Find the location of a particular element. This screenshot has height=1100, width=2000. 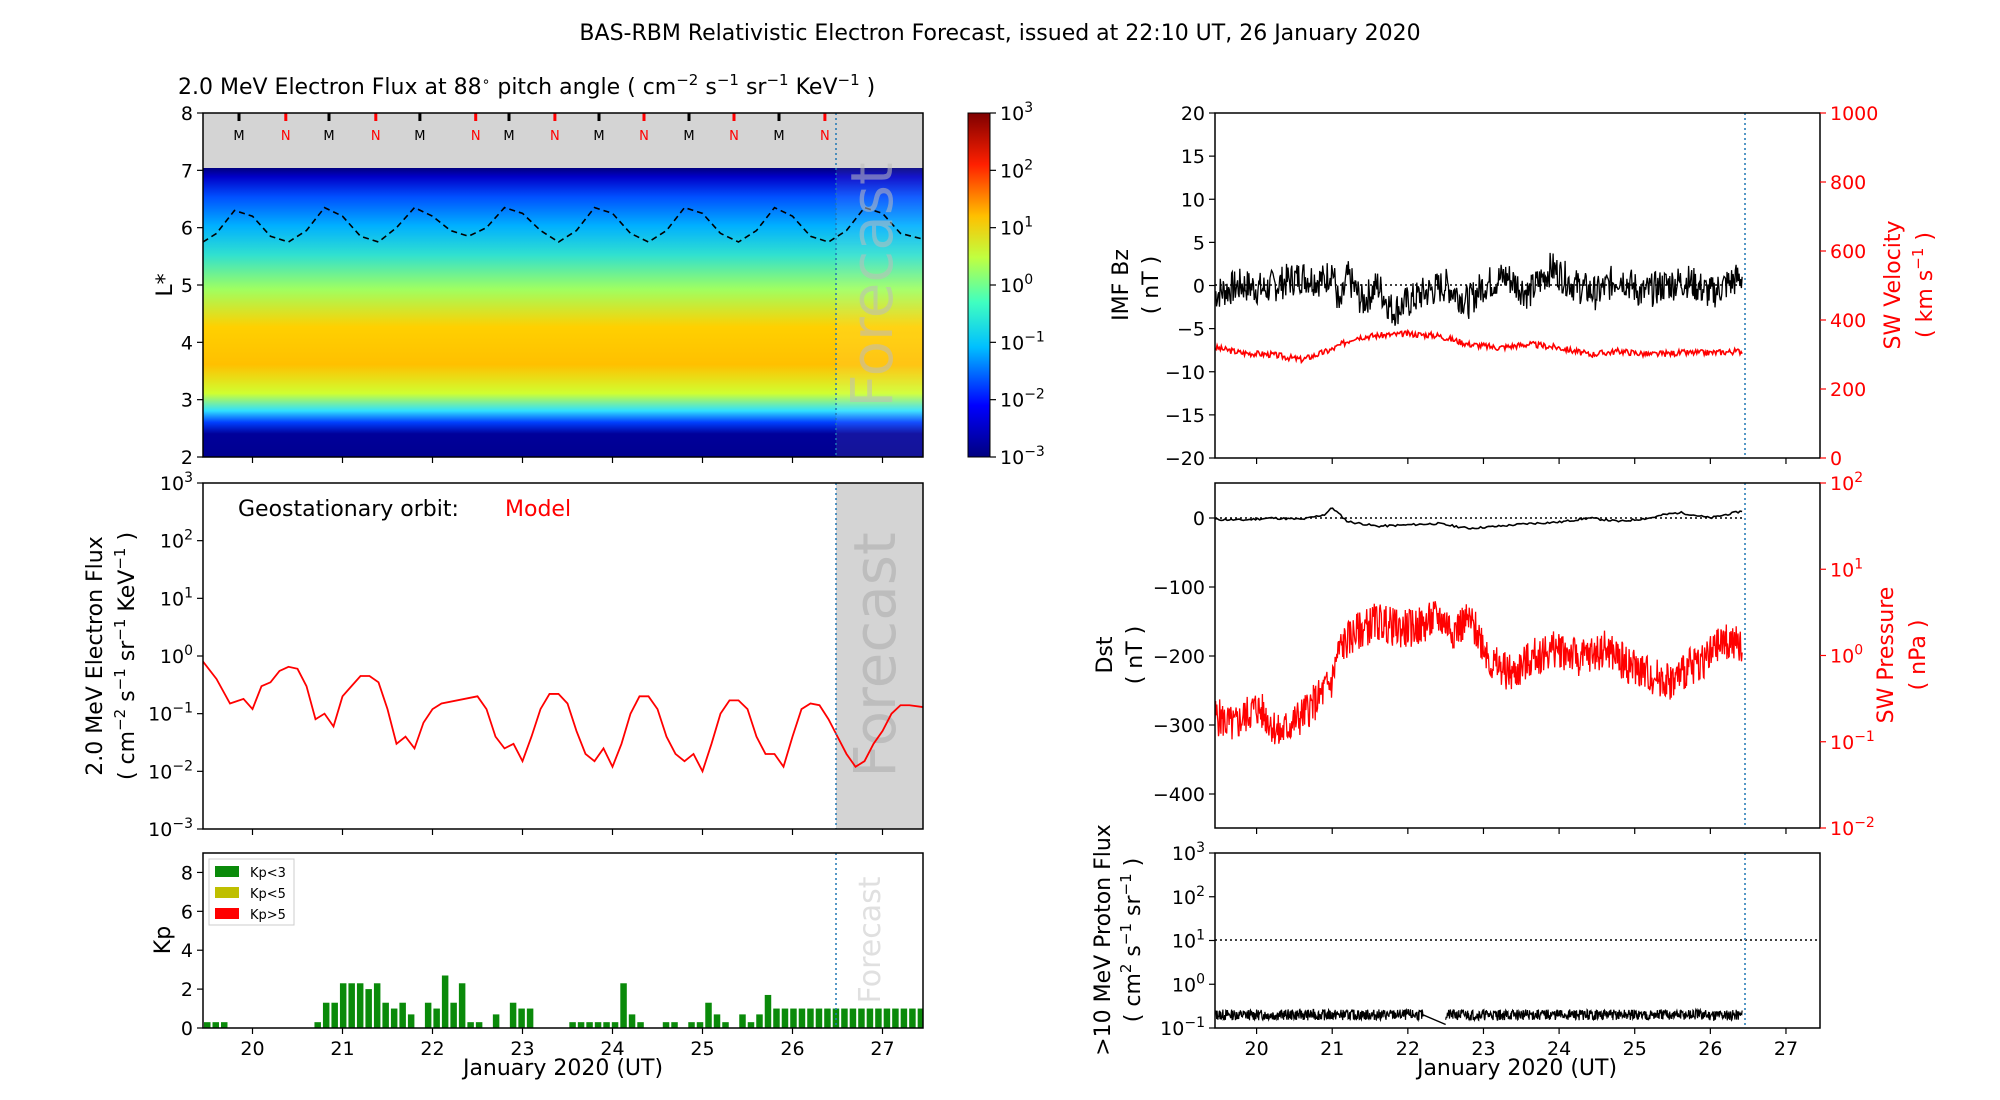

imf-ytick-label: 10 is located at coordinates (1193, 200).